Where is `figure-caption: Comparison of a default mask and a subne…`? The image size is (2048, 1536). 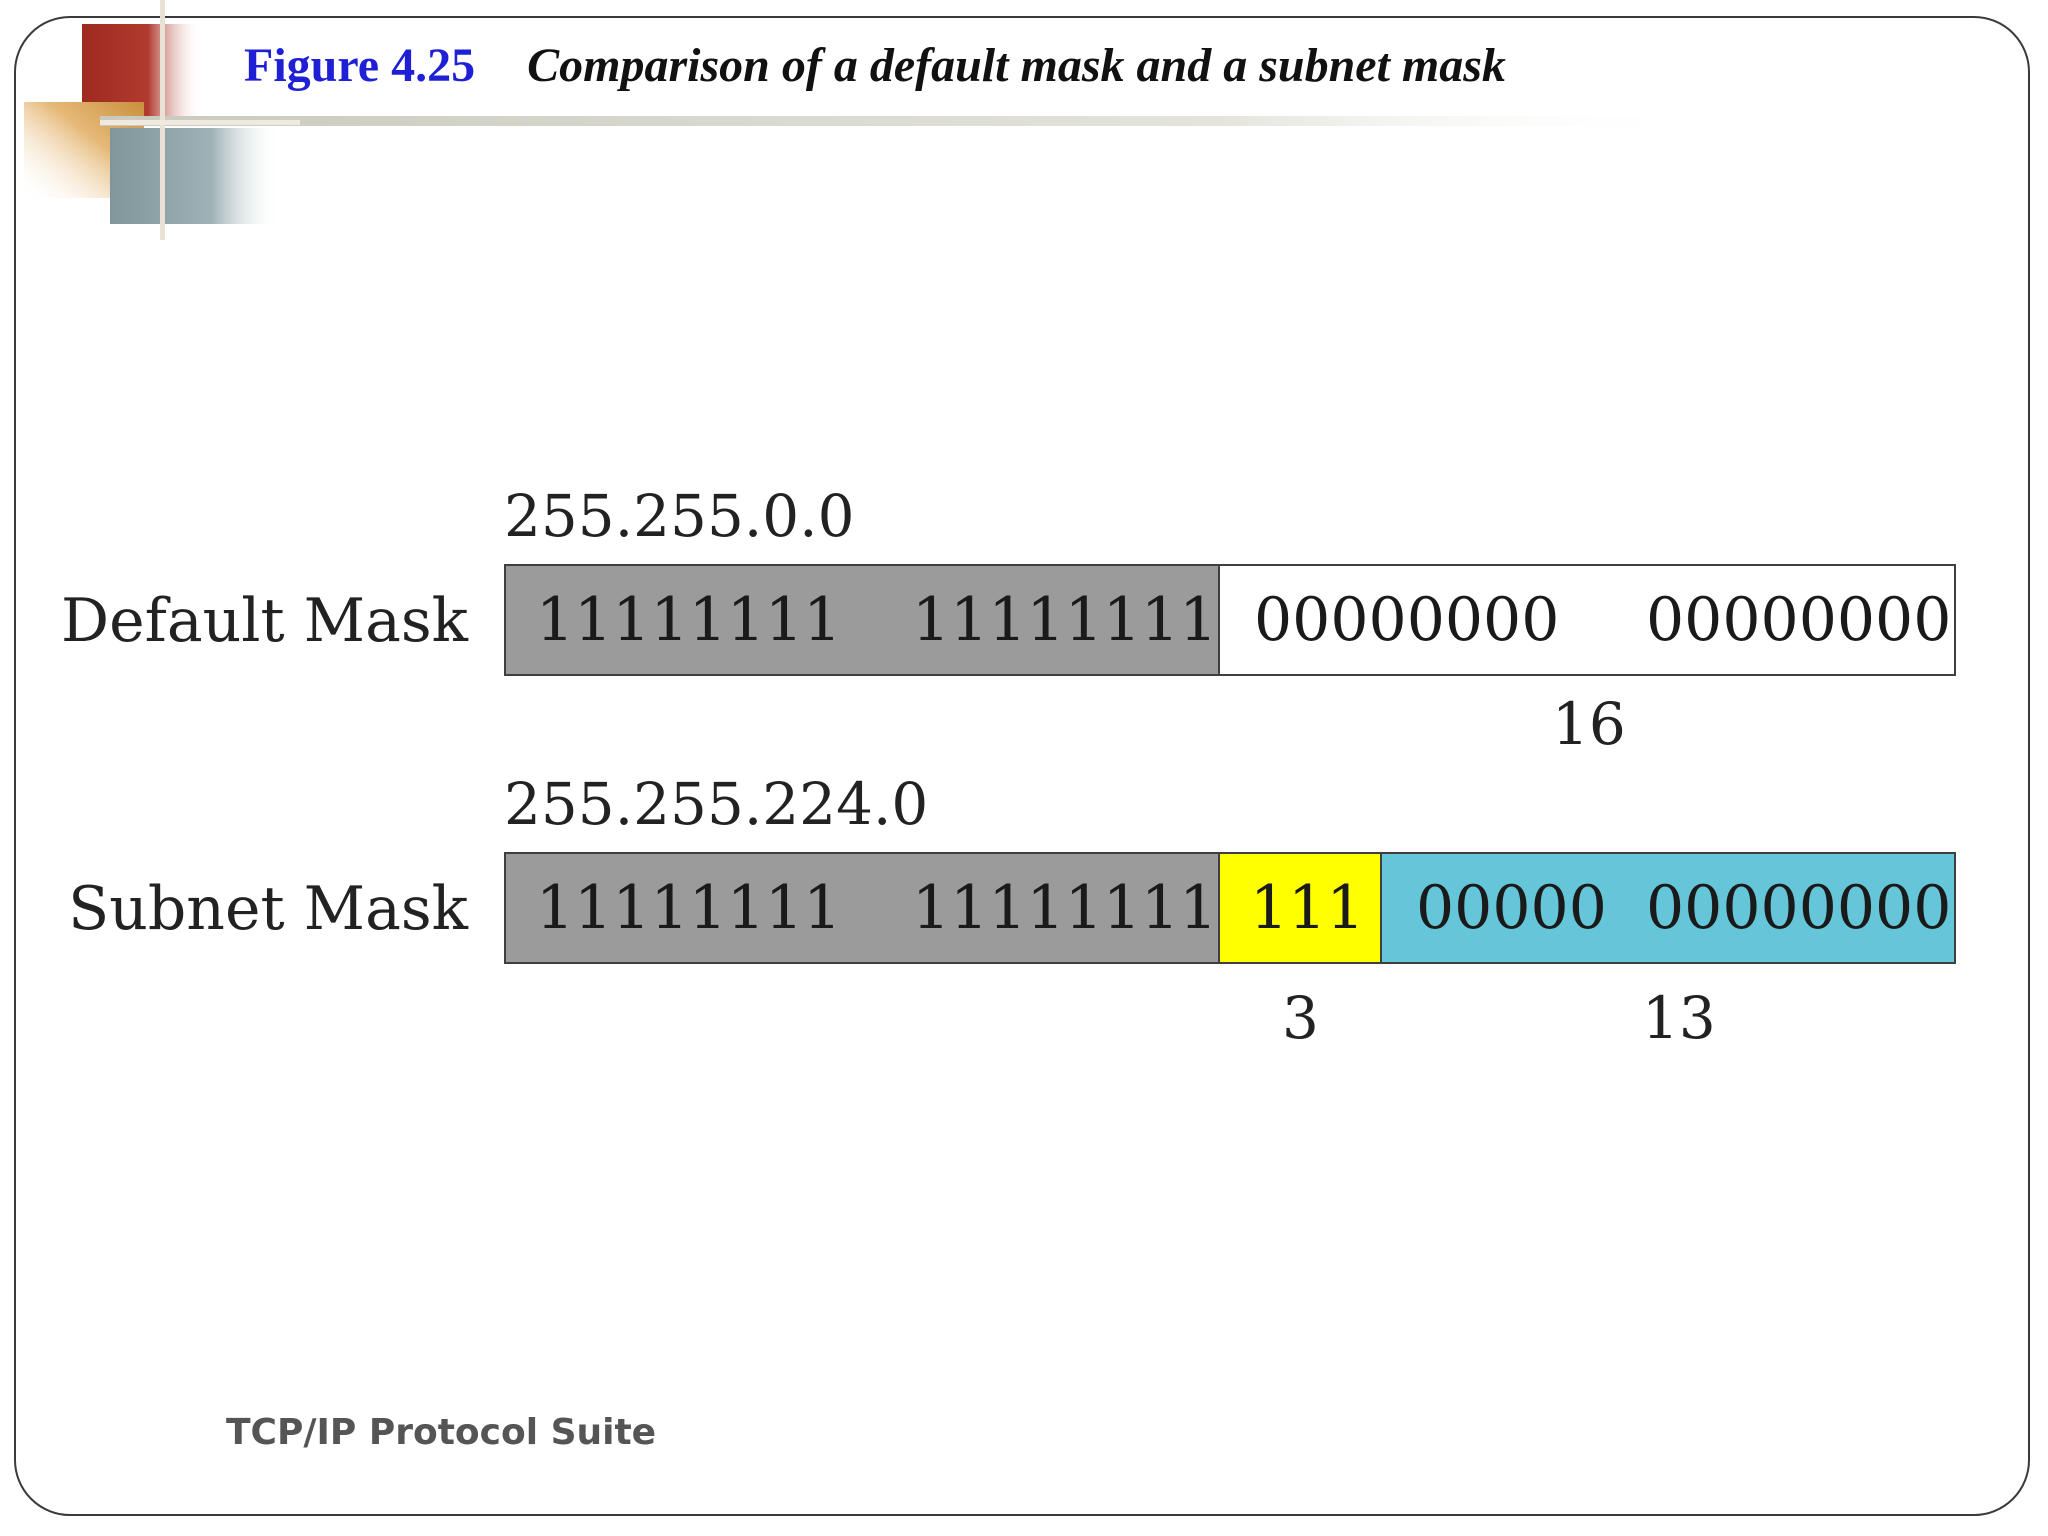 figure-caption: Comparison of a default mask and a subne… is located at coordinates (1016, 65).